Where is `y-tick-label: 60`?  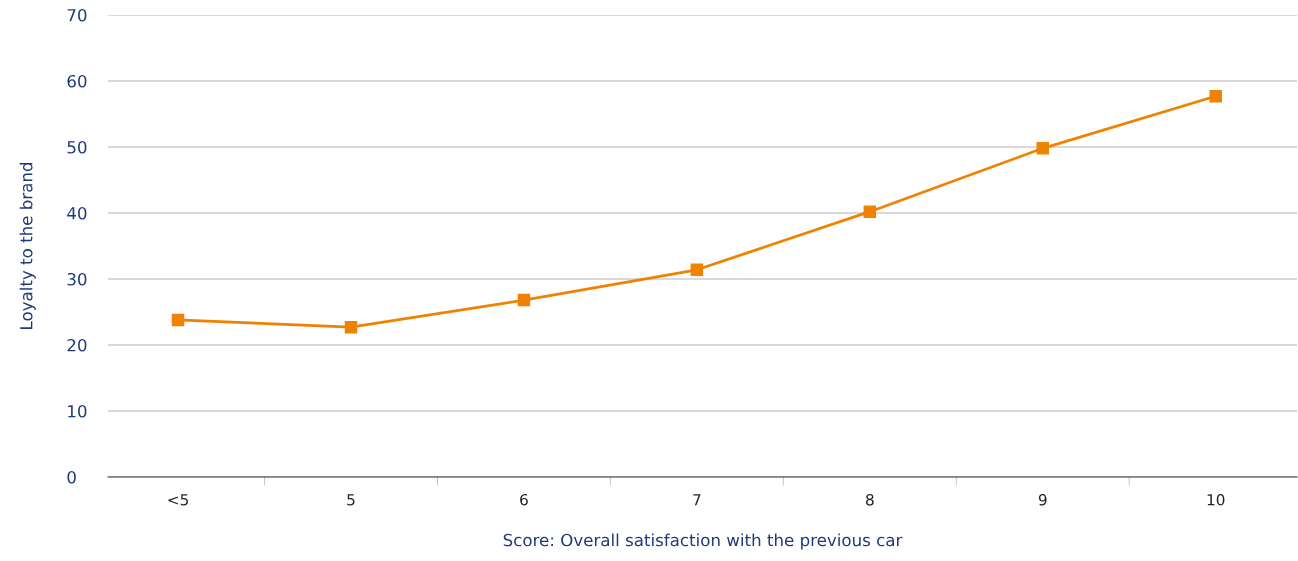 y-tick-label: 60 is located at coordinates (77, 81).